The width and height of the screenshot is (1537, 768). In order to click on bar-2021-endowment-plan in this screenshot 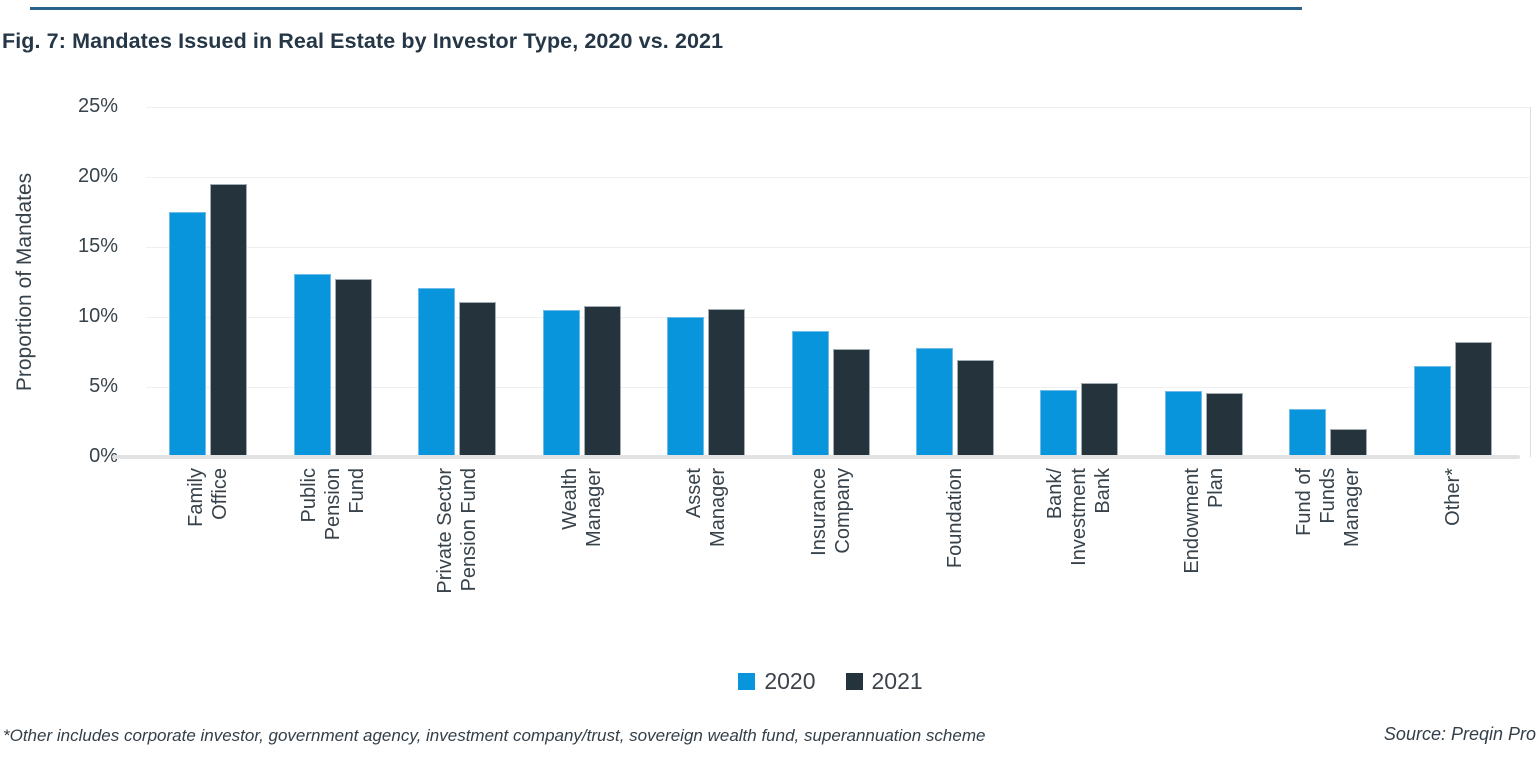, I will do `click(1224, 424)`.